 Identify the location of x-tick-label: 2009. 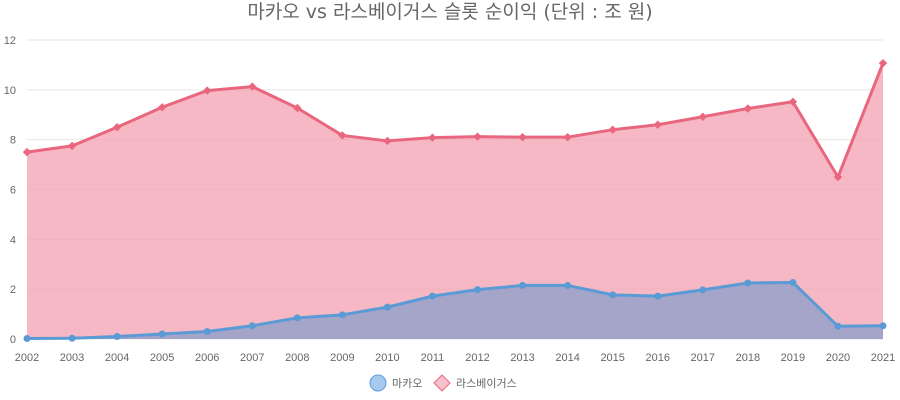
(342, 358).